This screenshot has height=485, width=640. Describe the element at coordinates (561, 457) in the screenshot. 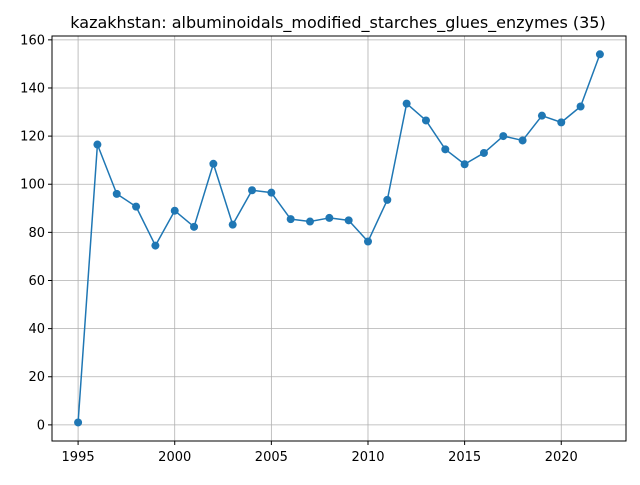

I see `x-tick-label: 2020` at that location.